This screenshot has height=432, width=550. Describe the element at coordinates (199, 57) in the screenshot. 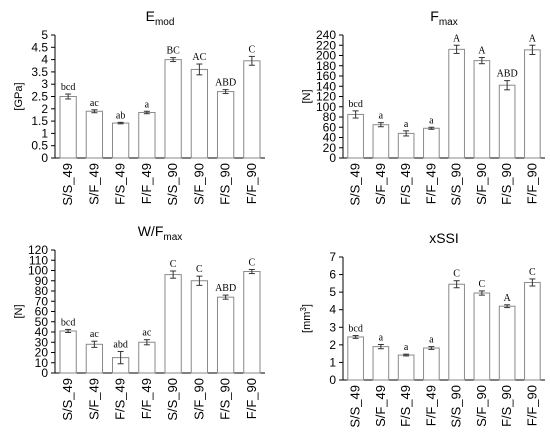

I see `significance-label: AC` at that location.